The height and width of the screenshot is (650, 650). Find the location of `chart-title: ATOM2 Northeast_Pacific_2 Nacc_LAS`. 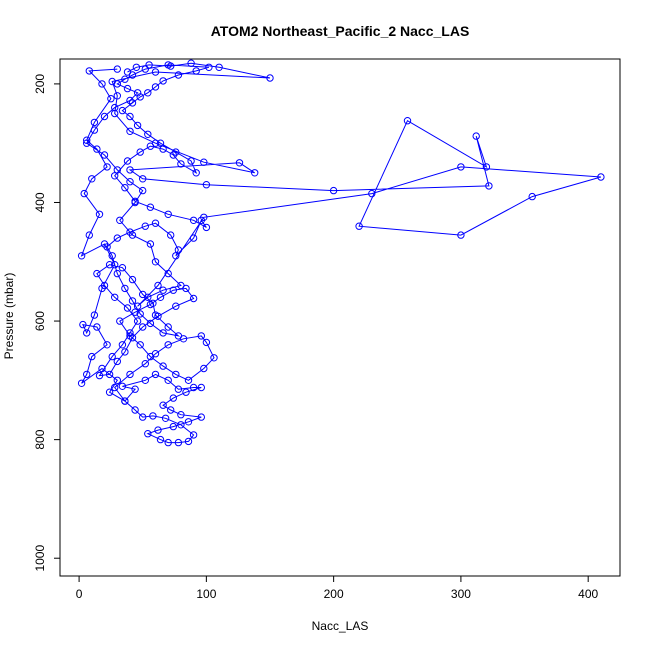

chart-title: ATOM2 Northeast_Pacific_2 Nacc_LAS is located at coordinates (340, 31).